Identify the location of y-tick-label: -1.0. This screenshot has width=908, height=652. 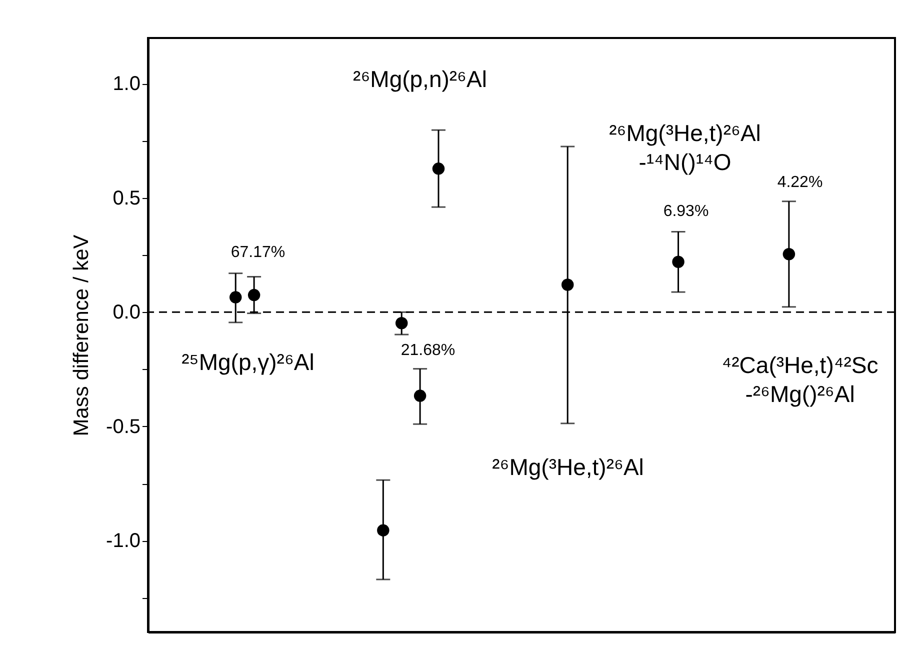
(123, 541).